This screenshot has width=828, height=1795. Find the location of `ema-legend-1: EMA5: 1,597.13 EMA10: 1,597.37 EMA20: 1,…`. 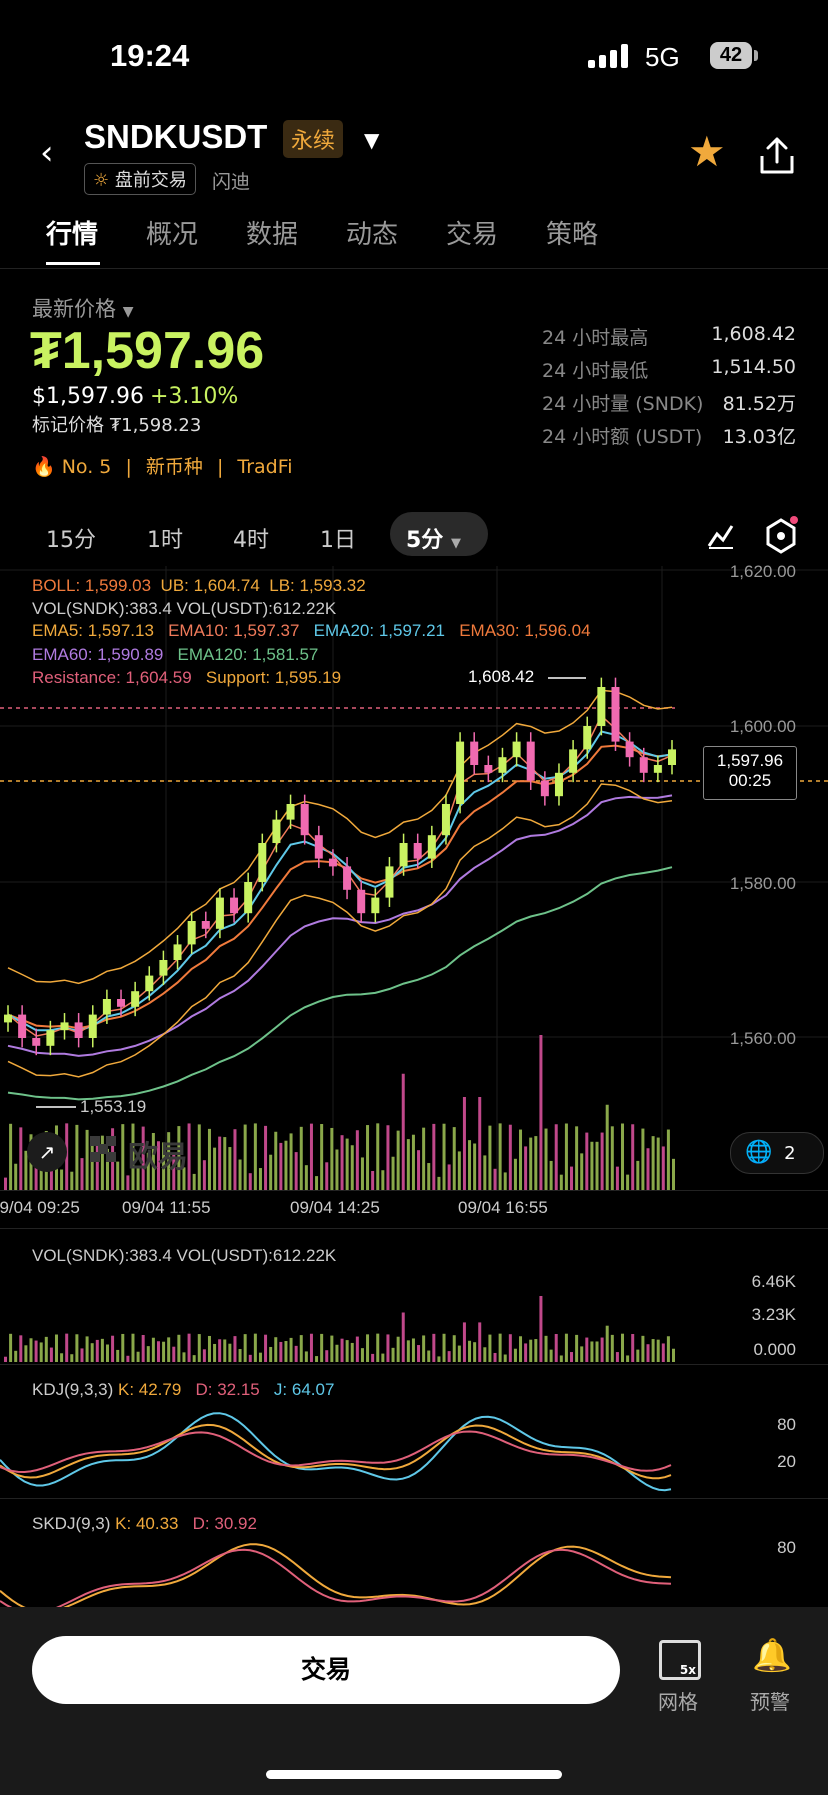

ema-legend-1: EMA5: 1,597.13 EMA10: 1,597.37 EMA20: 1,… is located at coordinates (311, 631).